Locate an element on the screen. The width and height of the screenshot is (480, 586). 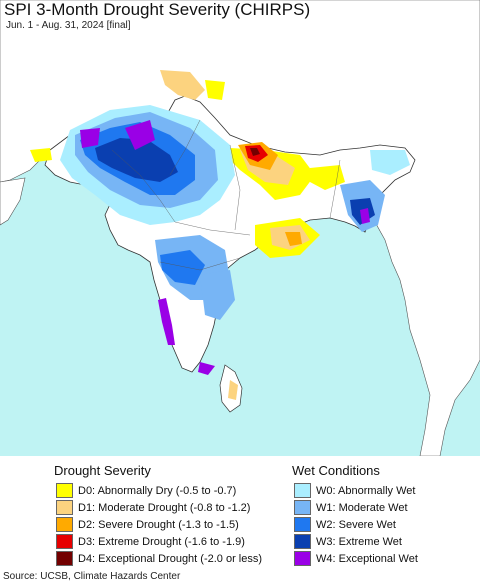
swatch-w1 is located at coordinates (302, 507).